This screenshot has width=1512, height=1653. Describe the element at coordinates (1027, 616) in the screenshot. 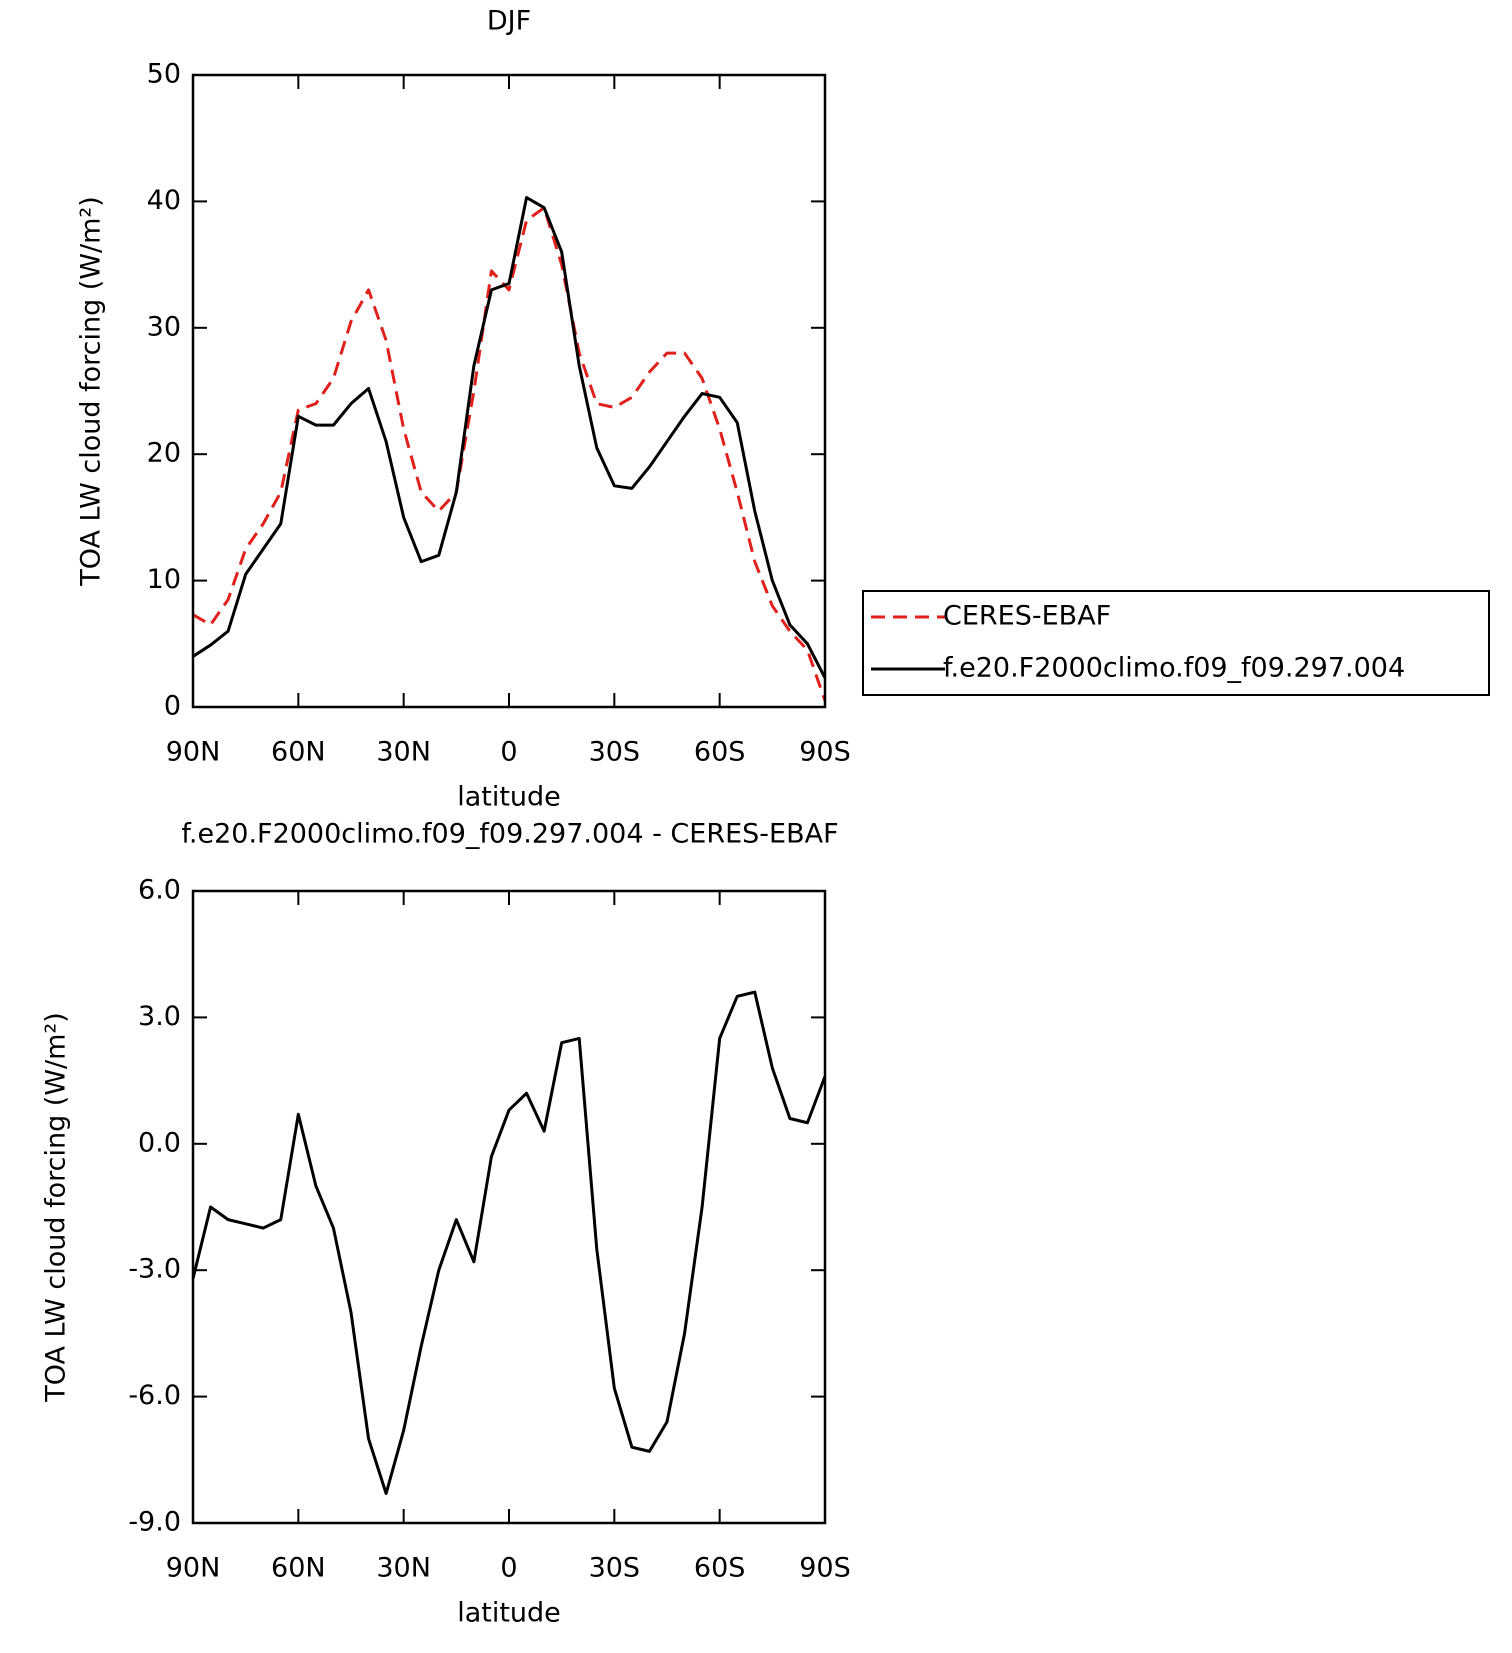

I see `legend-label: CERES-EBAF` at that location.